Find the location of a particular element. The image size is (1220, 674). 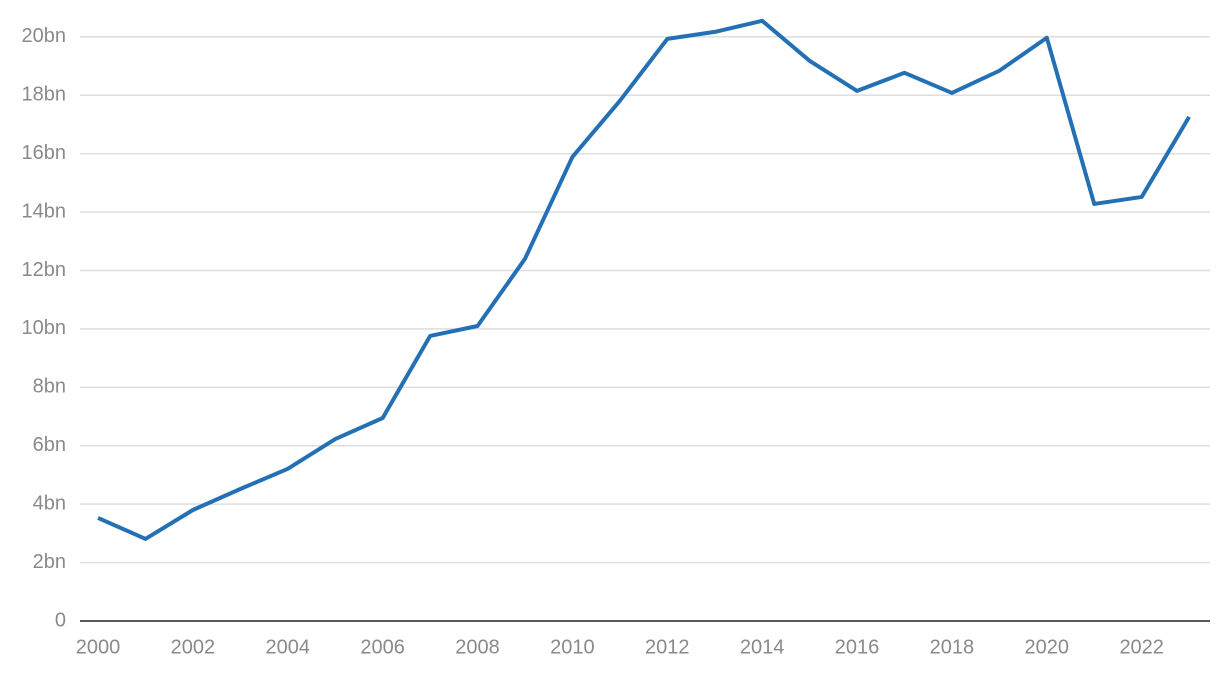

y-tick-label: 20bn is located at coordinates (44, 36).